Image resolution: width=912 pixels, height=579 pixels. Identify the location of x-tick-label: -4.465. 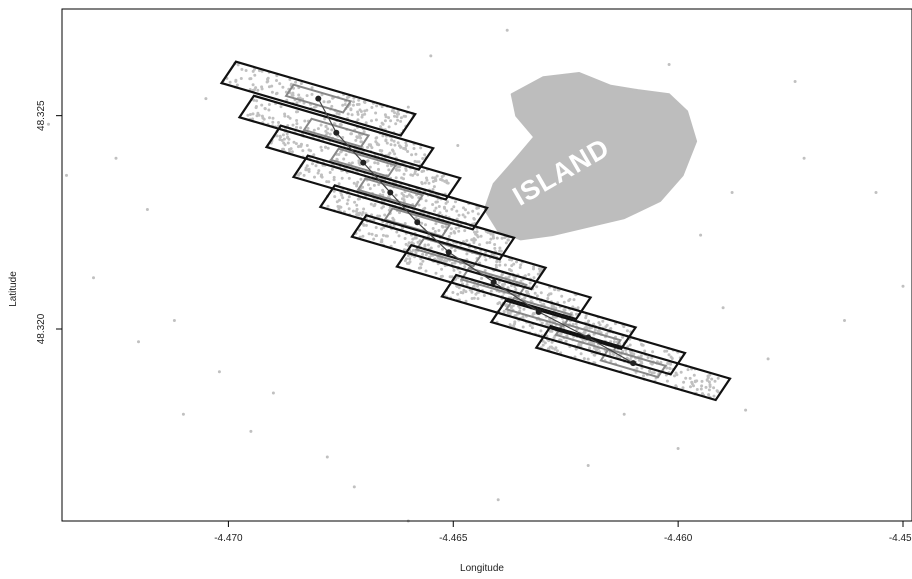
(453, 538).